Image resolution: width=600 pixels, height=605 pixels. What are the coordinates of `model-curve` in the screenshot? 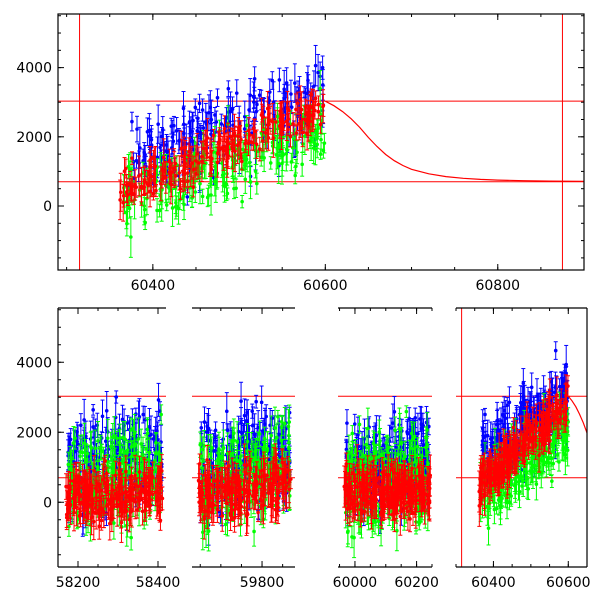 It's located at (454, 141).